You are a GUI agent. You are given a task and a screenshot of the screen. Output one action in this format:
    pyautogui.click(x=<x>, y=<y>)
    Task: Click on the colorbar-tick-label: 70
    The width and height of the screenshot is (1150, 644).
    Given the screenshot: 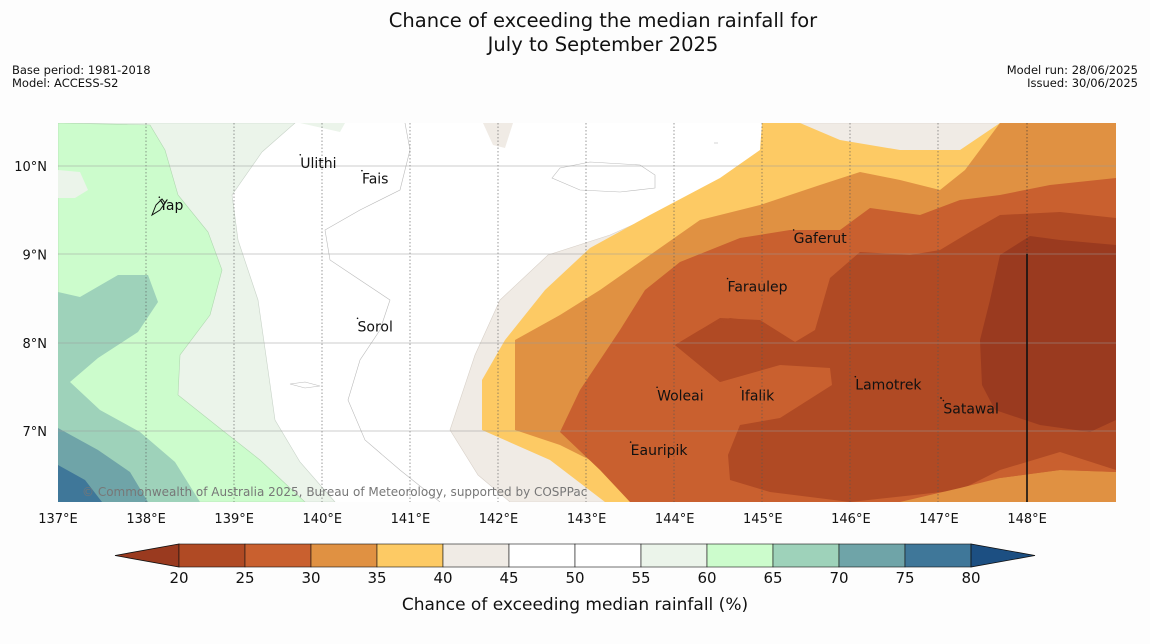 What is the action you would take?
    pyautogui.click(x=838, y=578)
    